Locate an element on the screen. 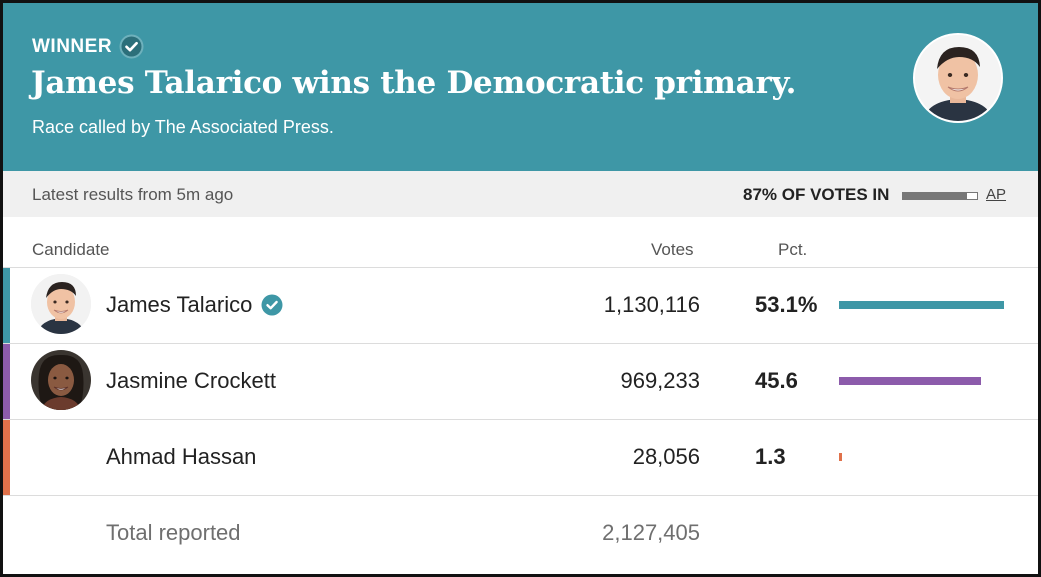 The width and height of the screenshot is (1041, 577). column-header-pct: Pct. is located at coordinates (793, 249).